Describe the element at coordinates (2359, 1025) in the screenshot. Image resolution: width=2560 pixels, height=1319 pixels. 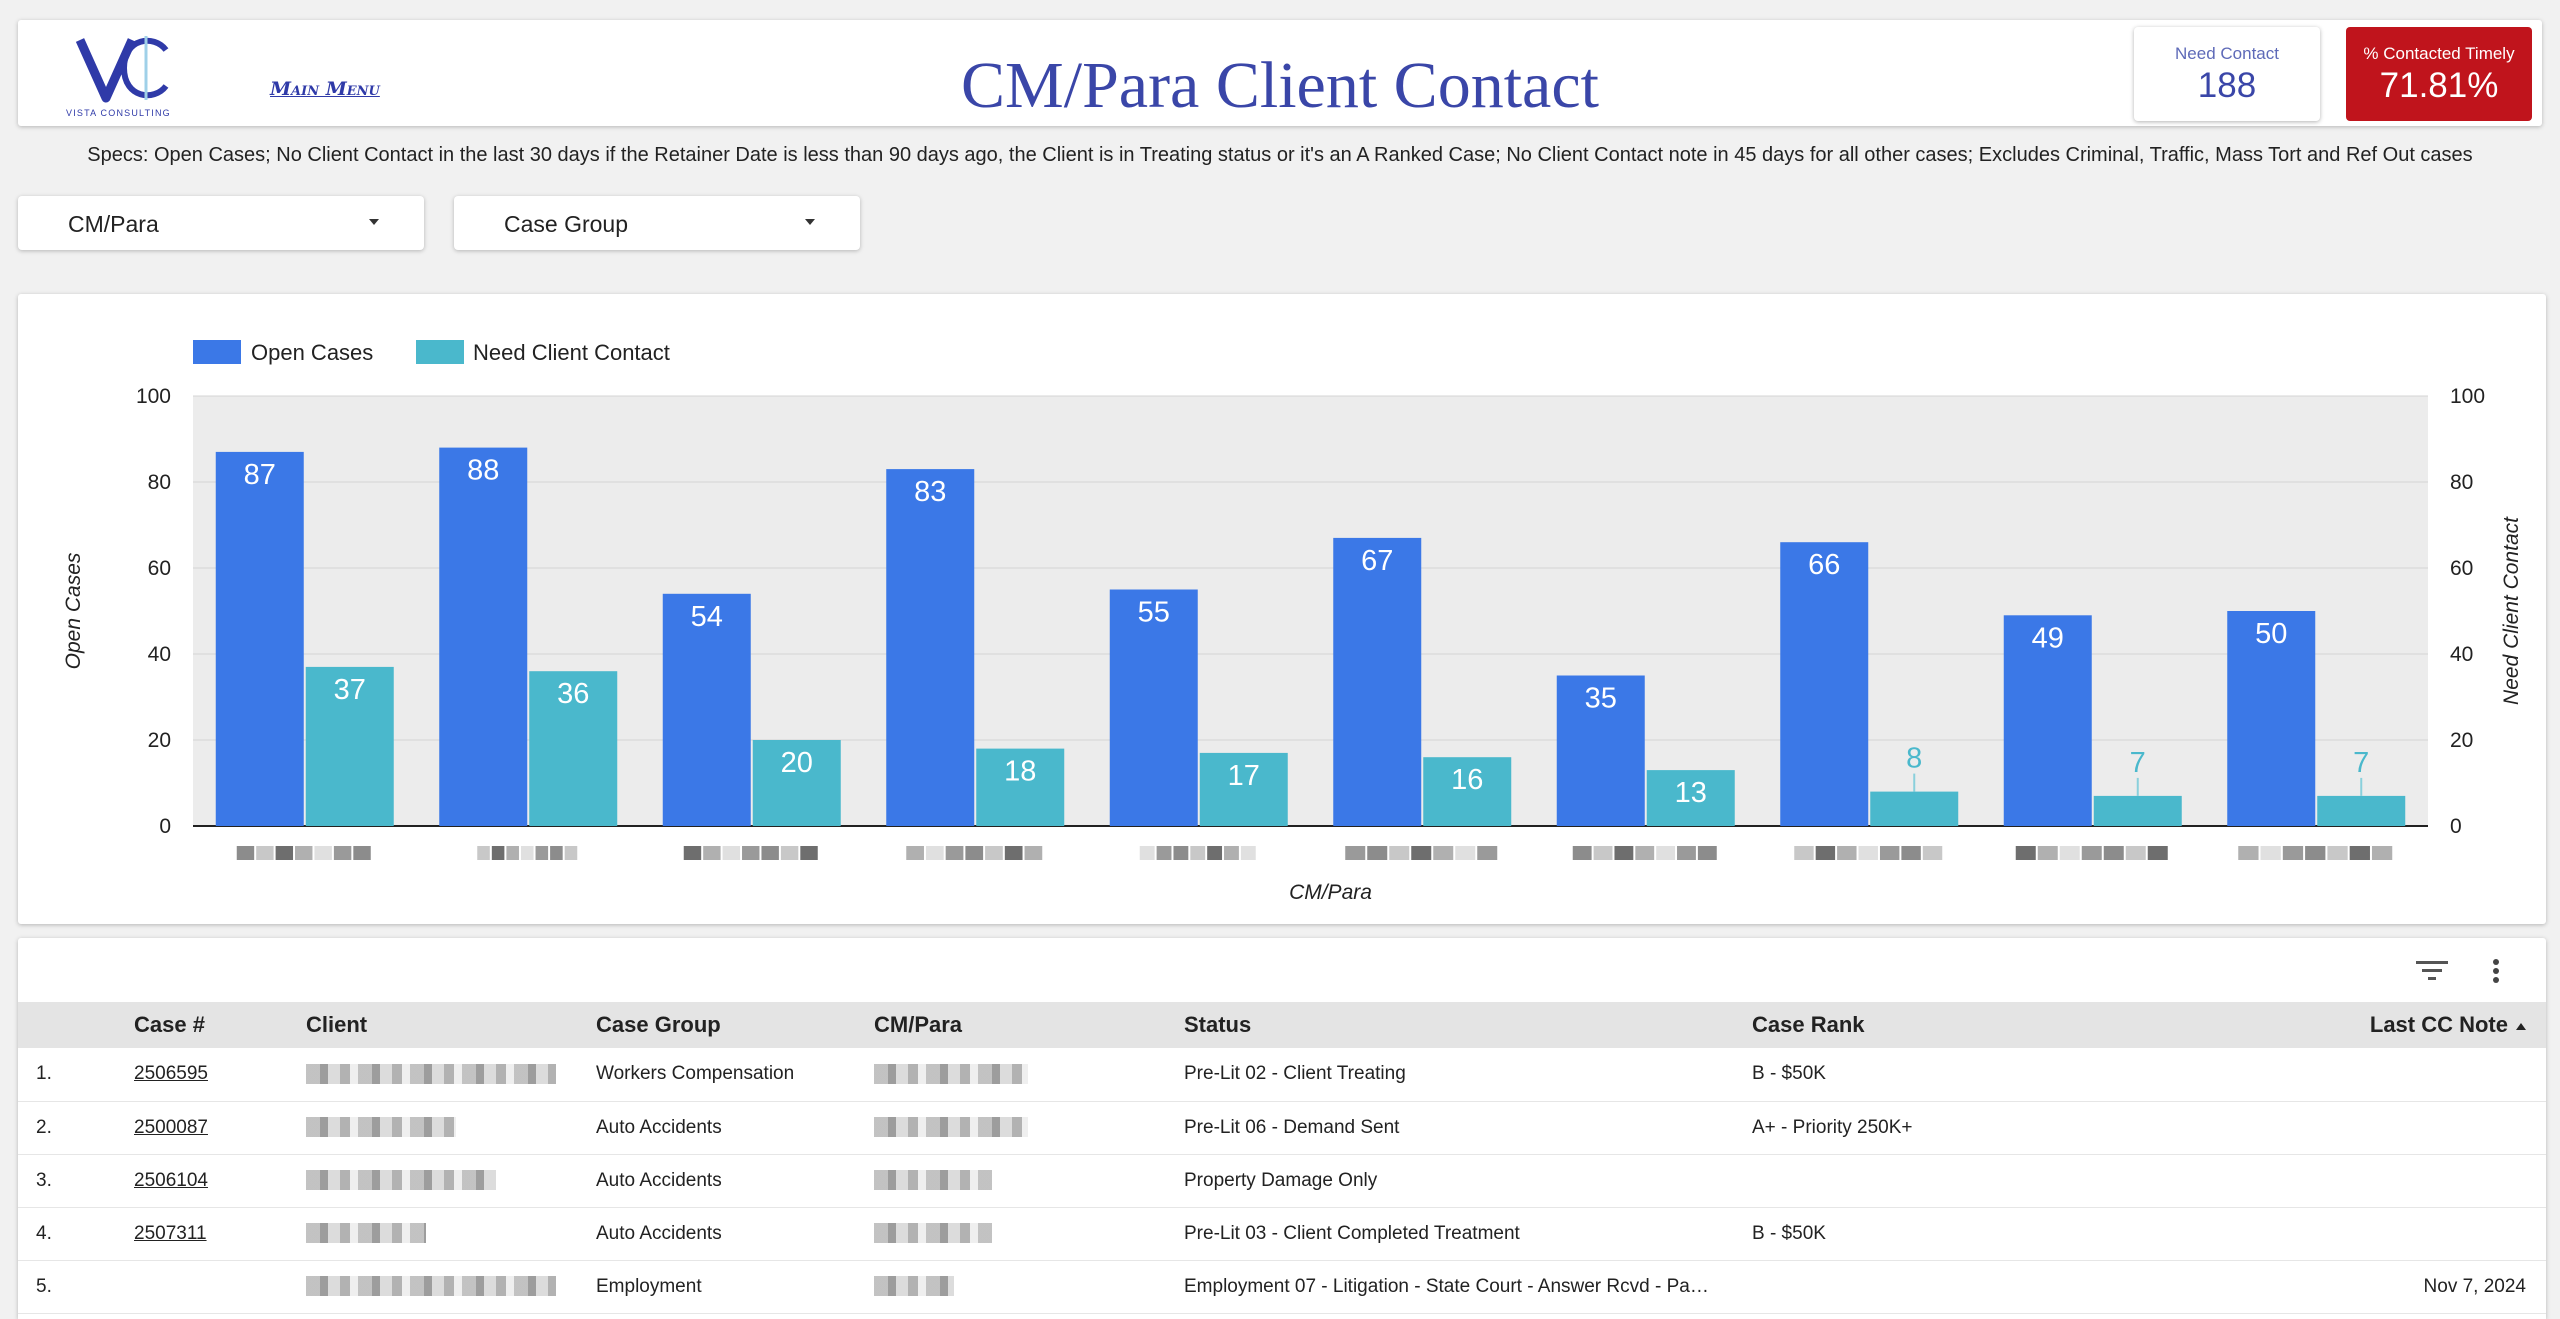
I see `col-header-last-cc-note: Last CC Note` at that location.